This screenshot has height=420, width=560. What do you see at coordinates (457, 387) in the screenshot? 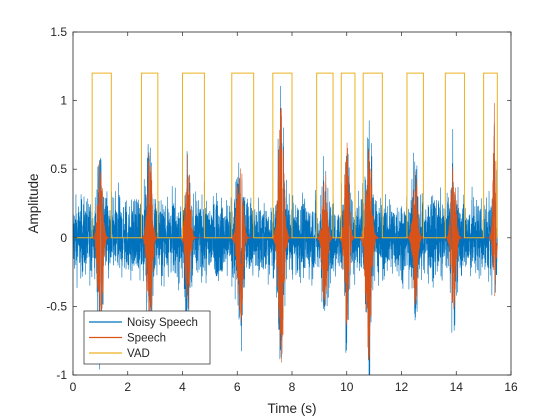
I see `x-tick-label: 14` at bounding box center [457, 387].